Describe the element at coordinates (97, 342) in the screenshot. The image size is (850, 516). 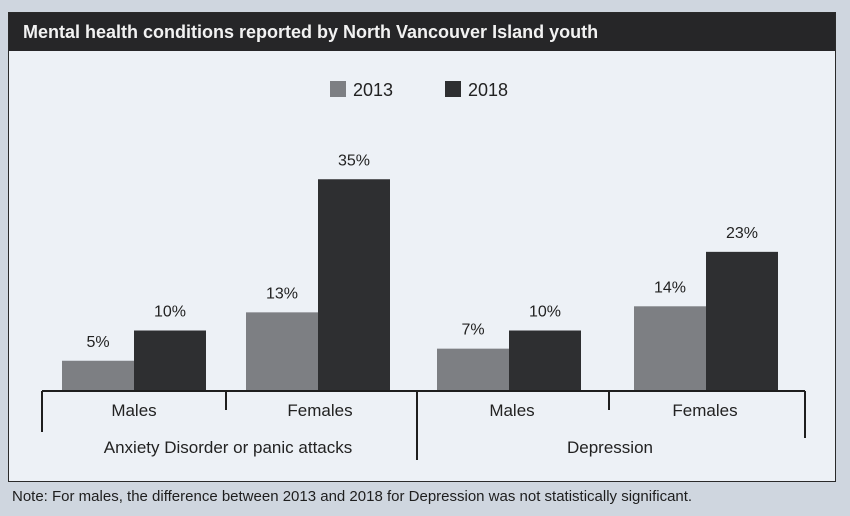
I see `data-label-2013-0: 5%` at that location.